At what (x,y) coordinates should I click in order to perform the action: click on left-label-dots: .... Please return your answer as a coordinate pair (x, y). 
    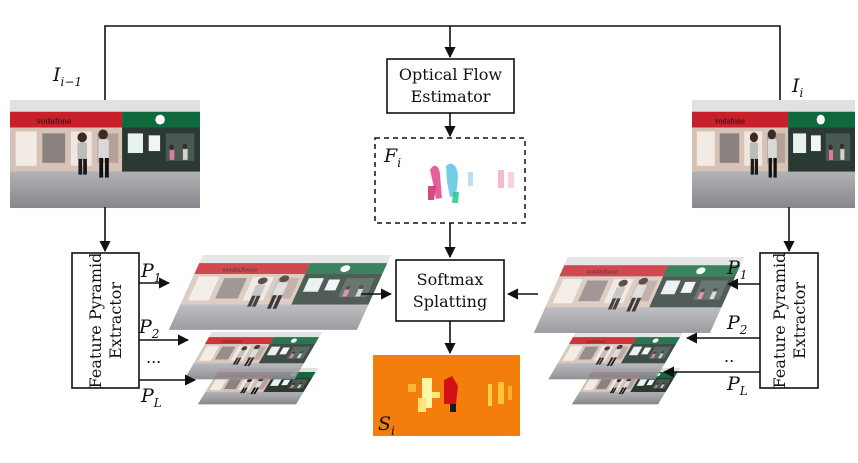
    Looking at the image, I should click on (153, 357).